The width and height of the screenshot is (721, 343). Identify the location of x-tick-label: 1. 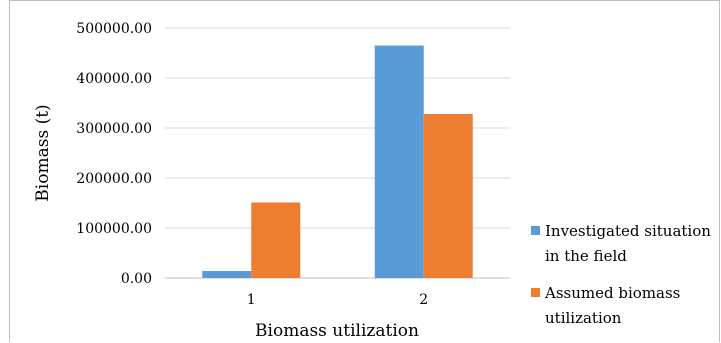
(251, 300).